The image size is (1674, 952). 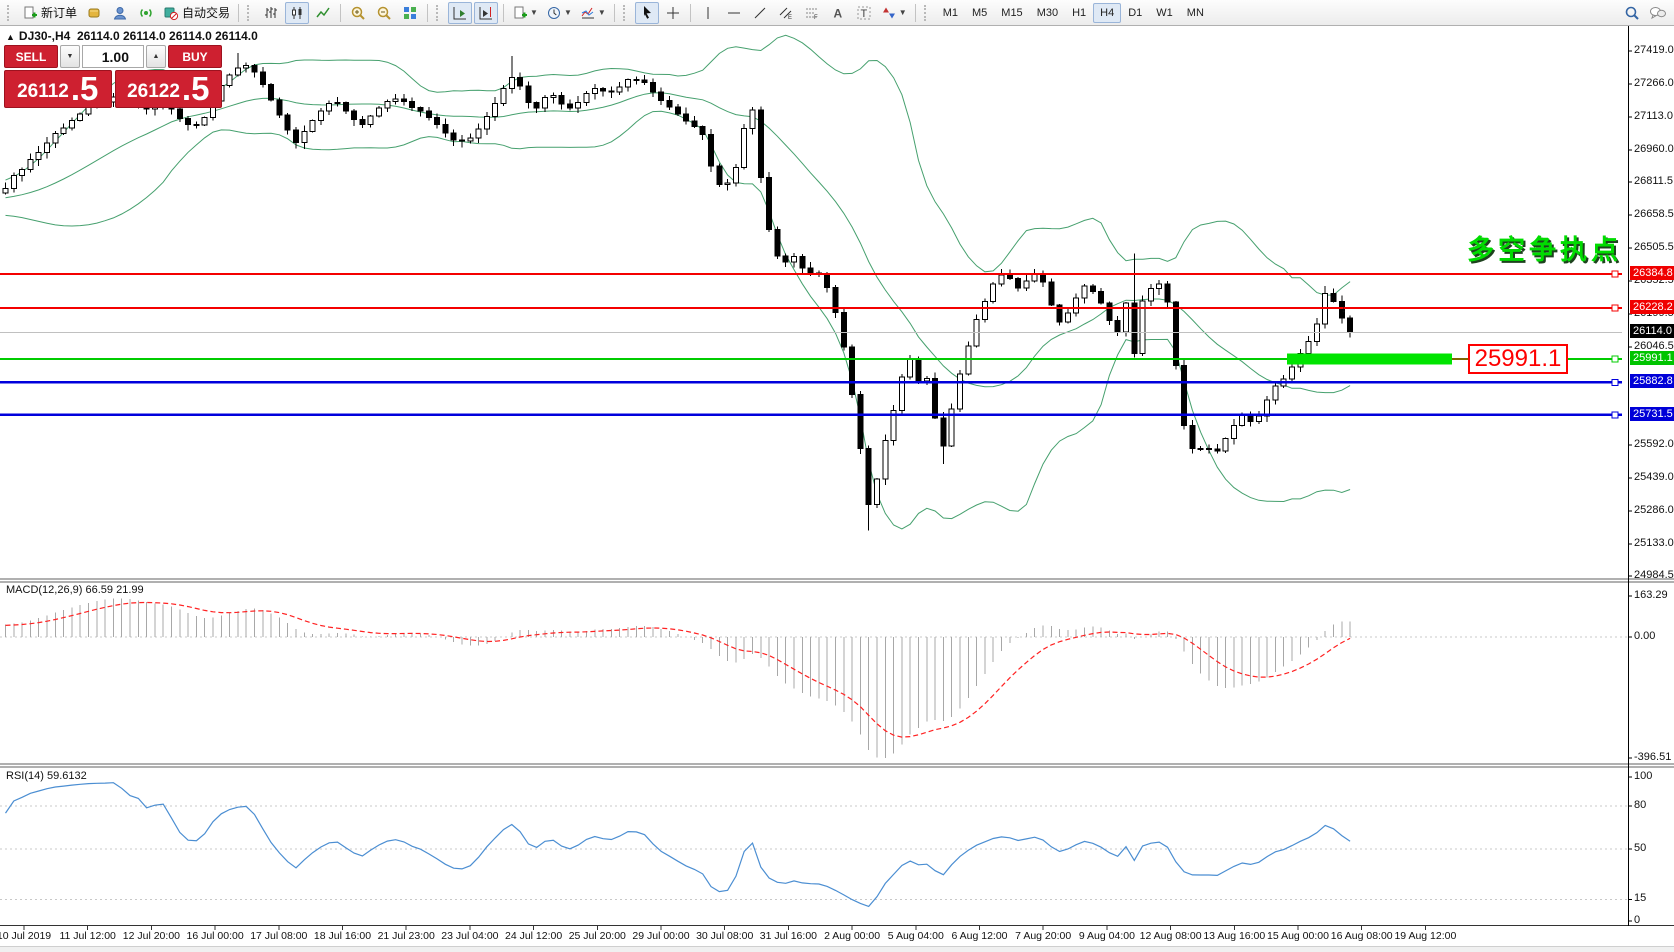 I want to click on sell-button: SELL, so click(x=31, y=56).